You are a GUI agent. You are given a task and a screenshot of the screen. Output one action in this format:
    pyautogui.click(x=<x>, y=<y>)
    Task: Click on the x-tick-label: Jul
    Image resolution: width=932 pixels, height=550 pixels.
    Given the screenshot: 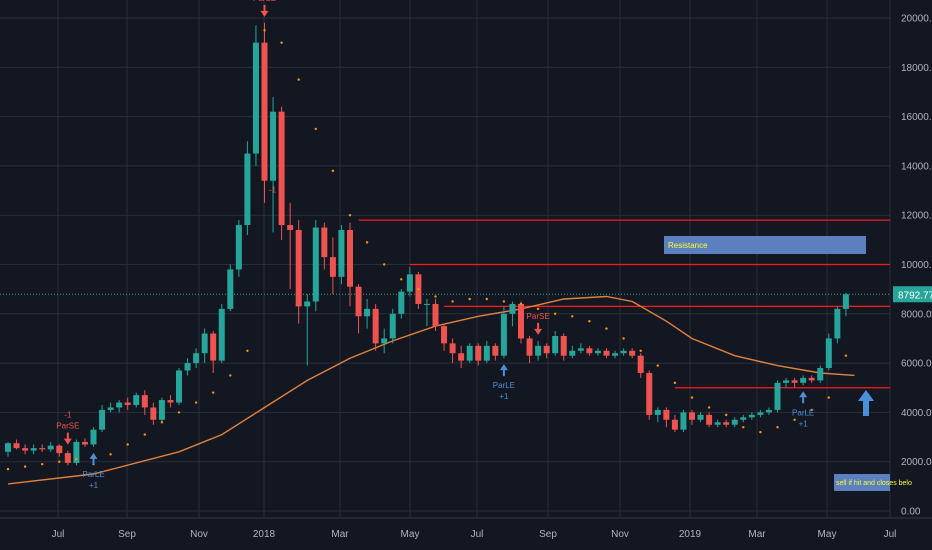 What is the action you would take?
    pyautogui.click(x=477, y=534)
    